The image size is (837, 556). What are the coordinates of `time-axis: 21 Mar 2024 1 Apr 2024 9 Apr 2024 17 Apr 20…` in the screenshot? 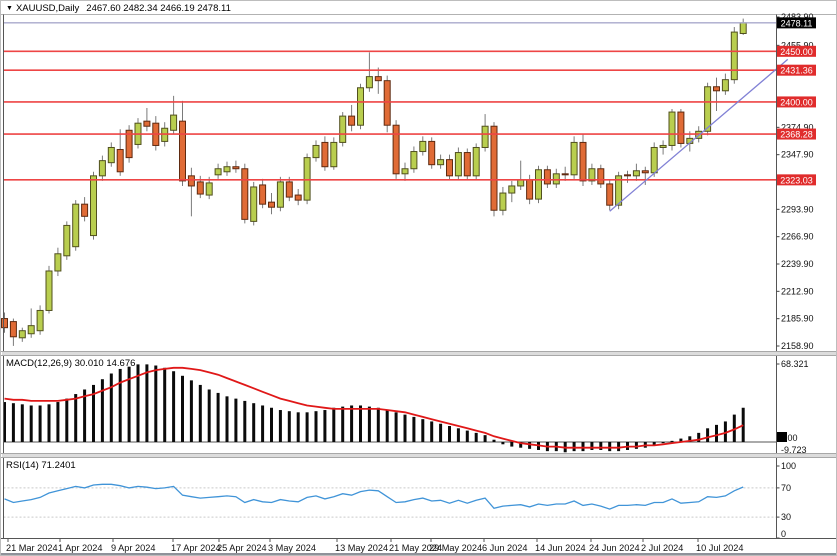 It's located at (418, 546).